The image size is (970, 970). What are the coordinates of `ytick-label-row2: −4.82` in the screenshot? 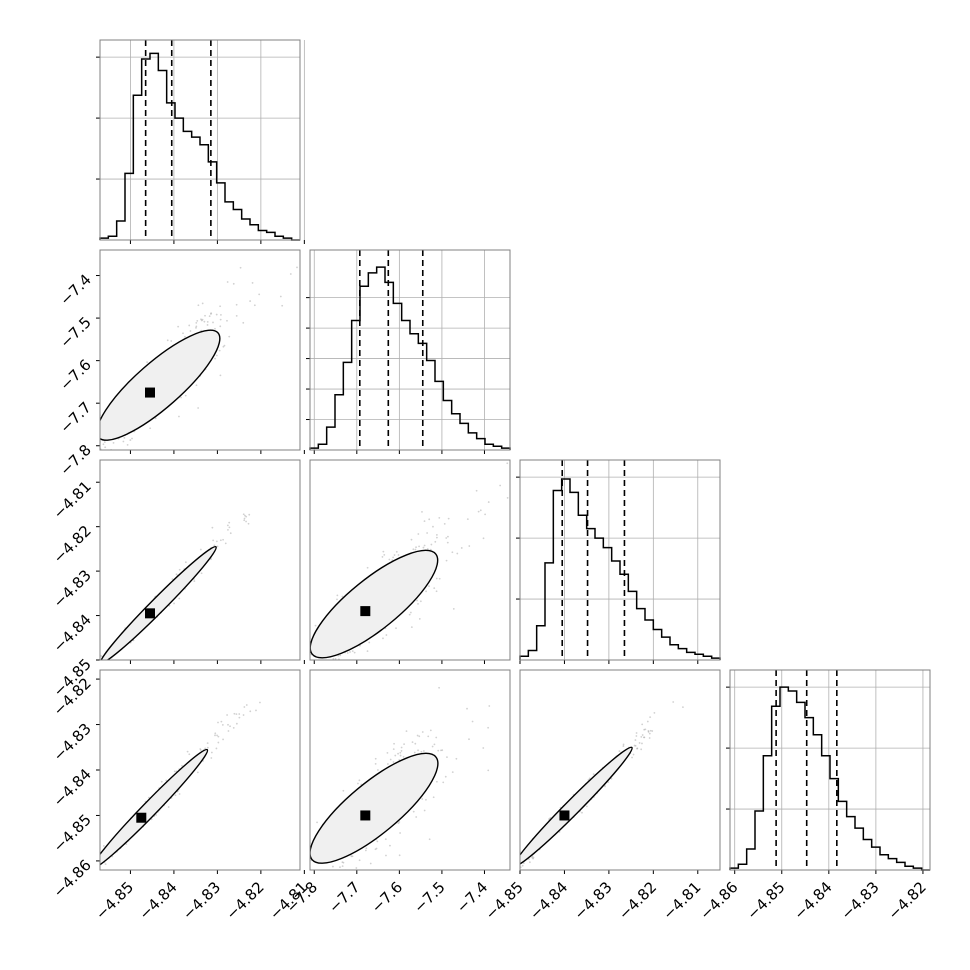 It's located at (72, 544).